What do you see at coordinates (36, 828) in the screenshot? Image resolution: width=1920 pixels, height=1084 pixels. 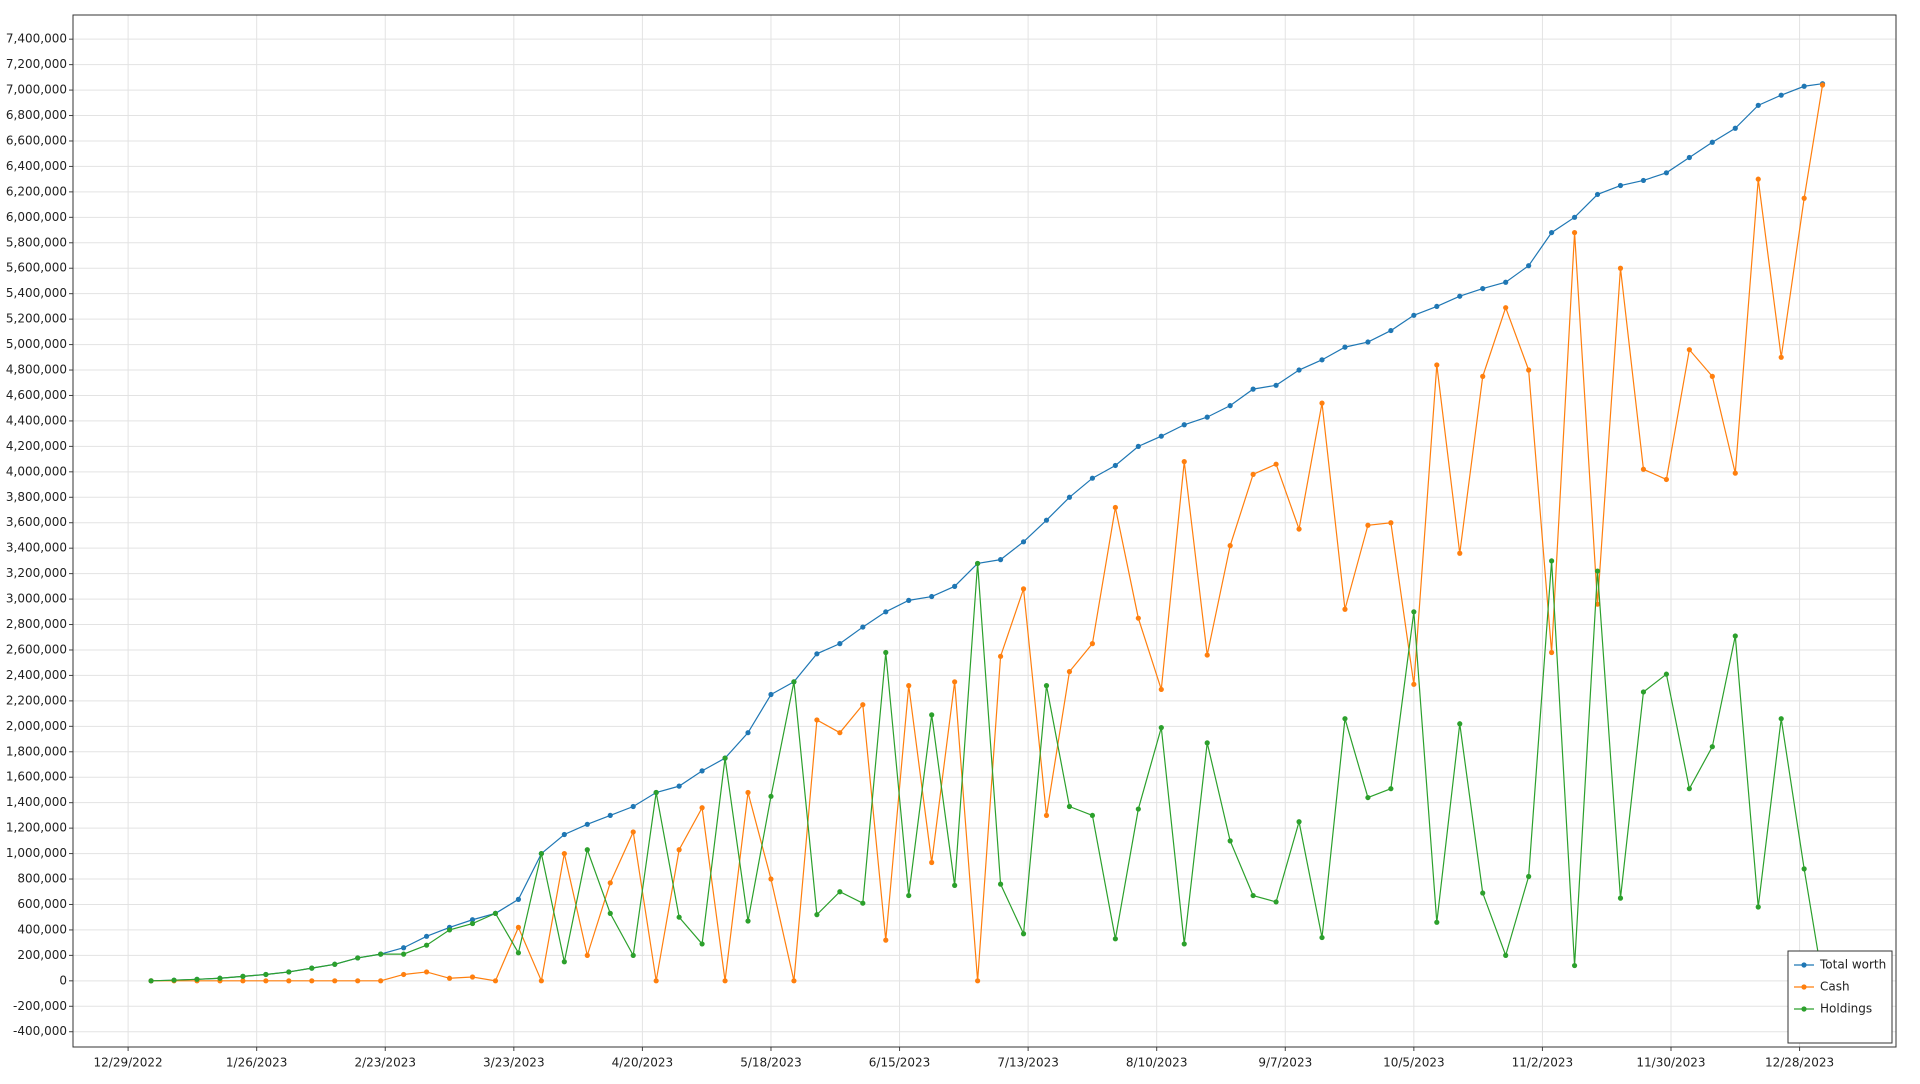 I see `y-tick-label: 1,200,000` at bounding box center [36, 828].